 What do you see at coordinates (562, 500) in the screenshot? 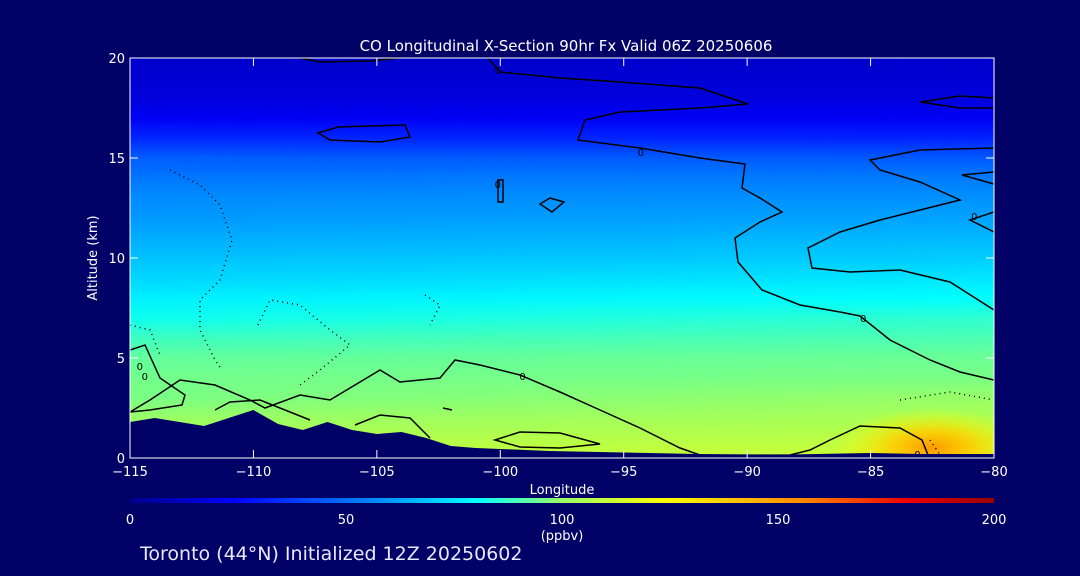
I see `colorbar` at bounding box center [562, 500].